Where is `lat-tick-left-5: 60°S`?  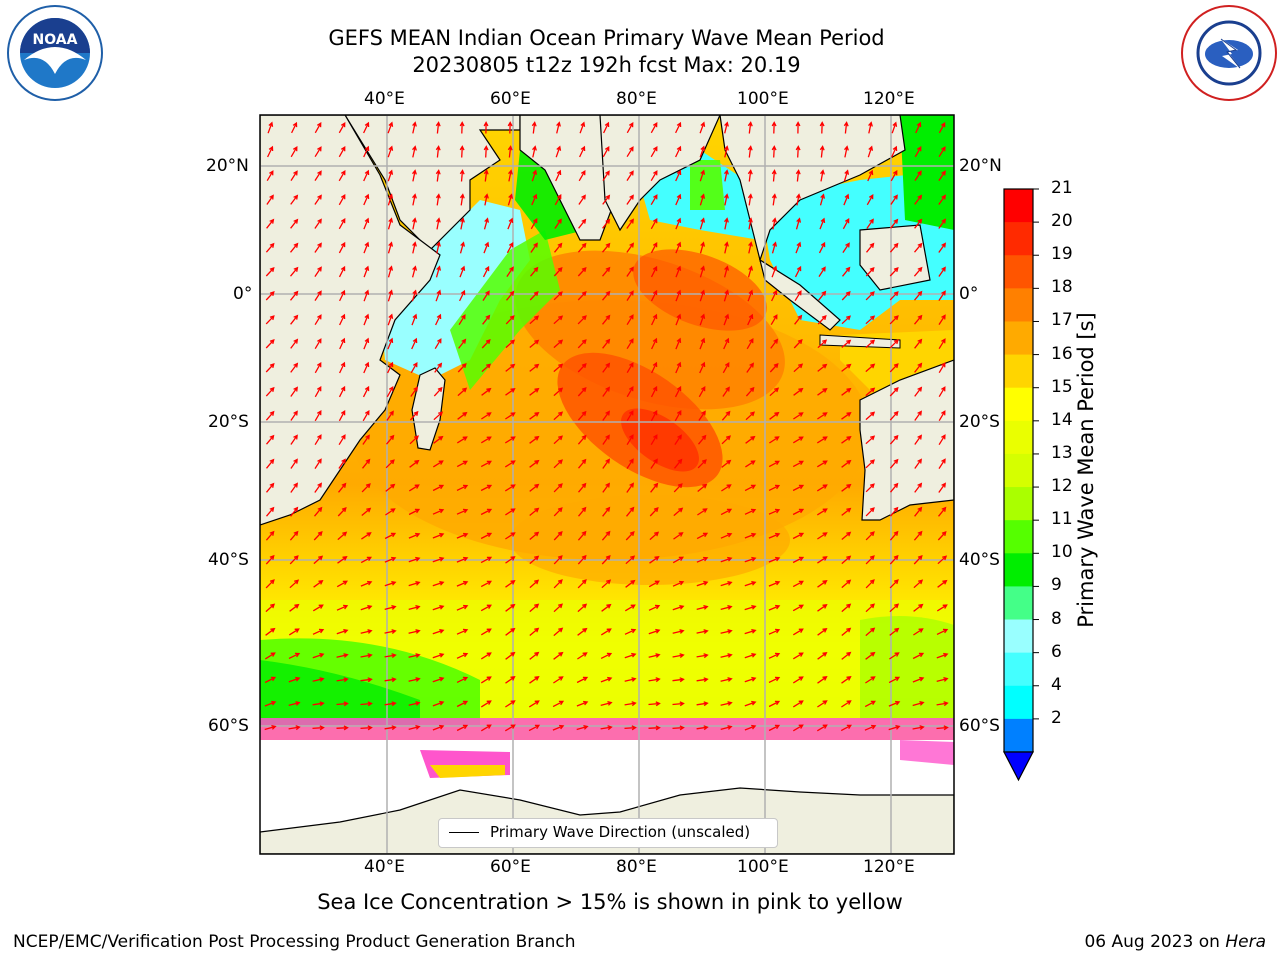
lat-tick-left-5: 60°S is located at coordinates (228, 726).